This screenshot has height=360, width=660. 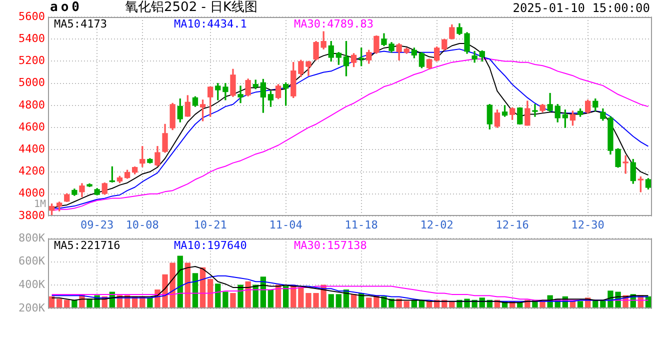 What do you see at coordinates (286, 225) in the screenshot?
I see `x-tick-label: 11-04` at bounding box center [286, 225].